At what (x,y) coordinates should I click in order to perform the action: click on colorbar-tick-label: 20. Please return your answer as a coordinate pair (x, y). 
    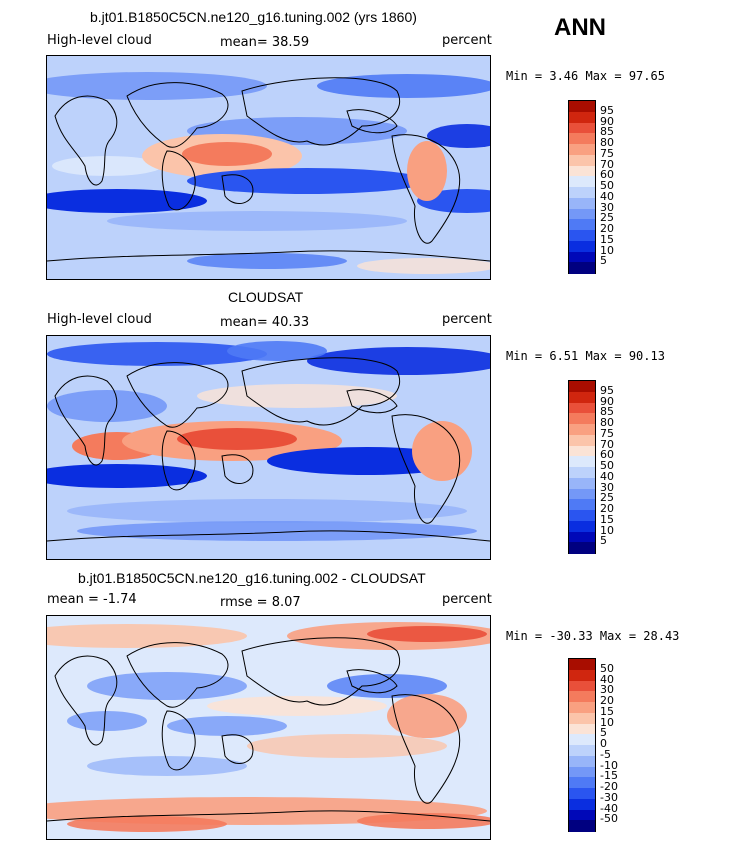
    Looking at the image, I should click on (607, 700).